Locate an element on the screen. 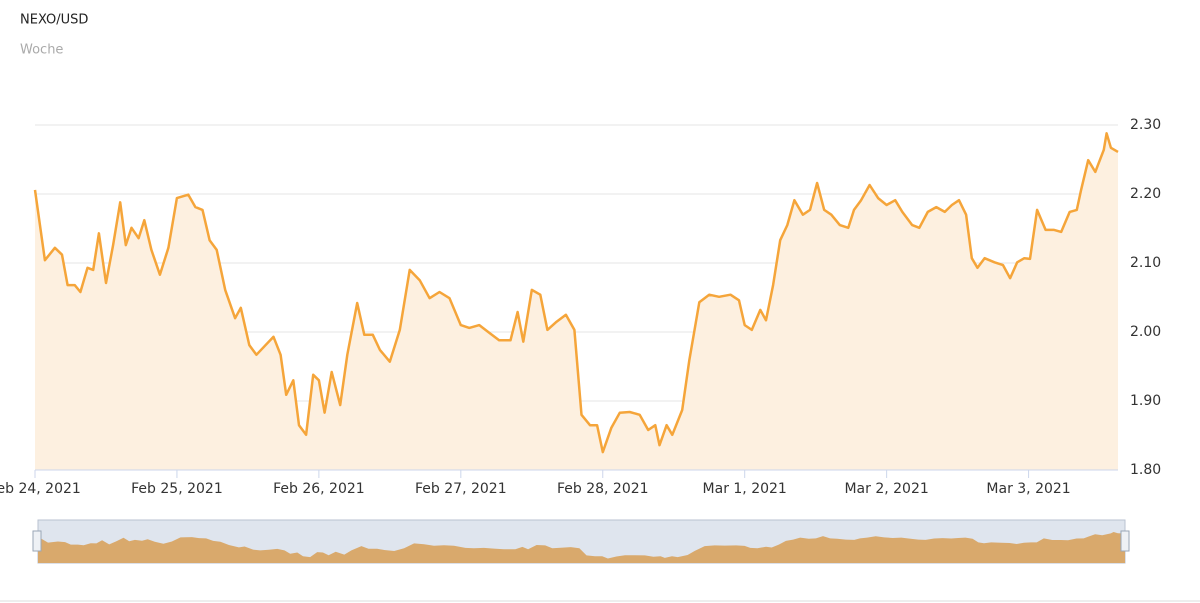 Image resolution: width=1200 pixels, height=603 pixels. x-tick-label: Feb 27, 2021 is located at coordinates (461, 489).